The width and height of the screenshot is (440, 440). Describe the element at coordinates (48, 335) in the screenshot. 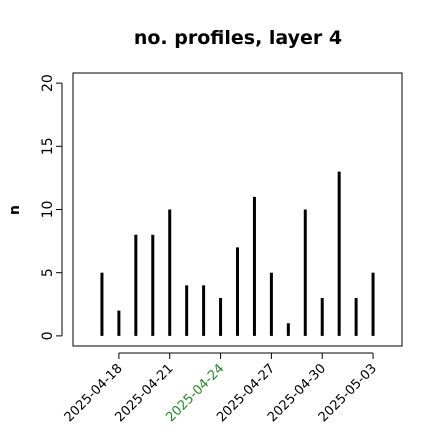

I see `y-tick-label: 0` at that location.